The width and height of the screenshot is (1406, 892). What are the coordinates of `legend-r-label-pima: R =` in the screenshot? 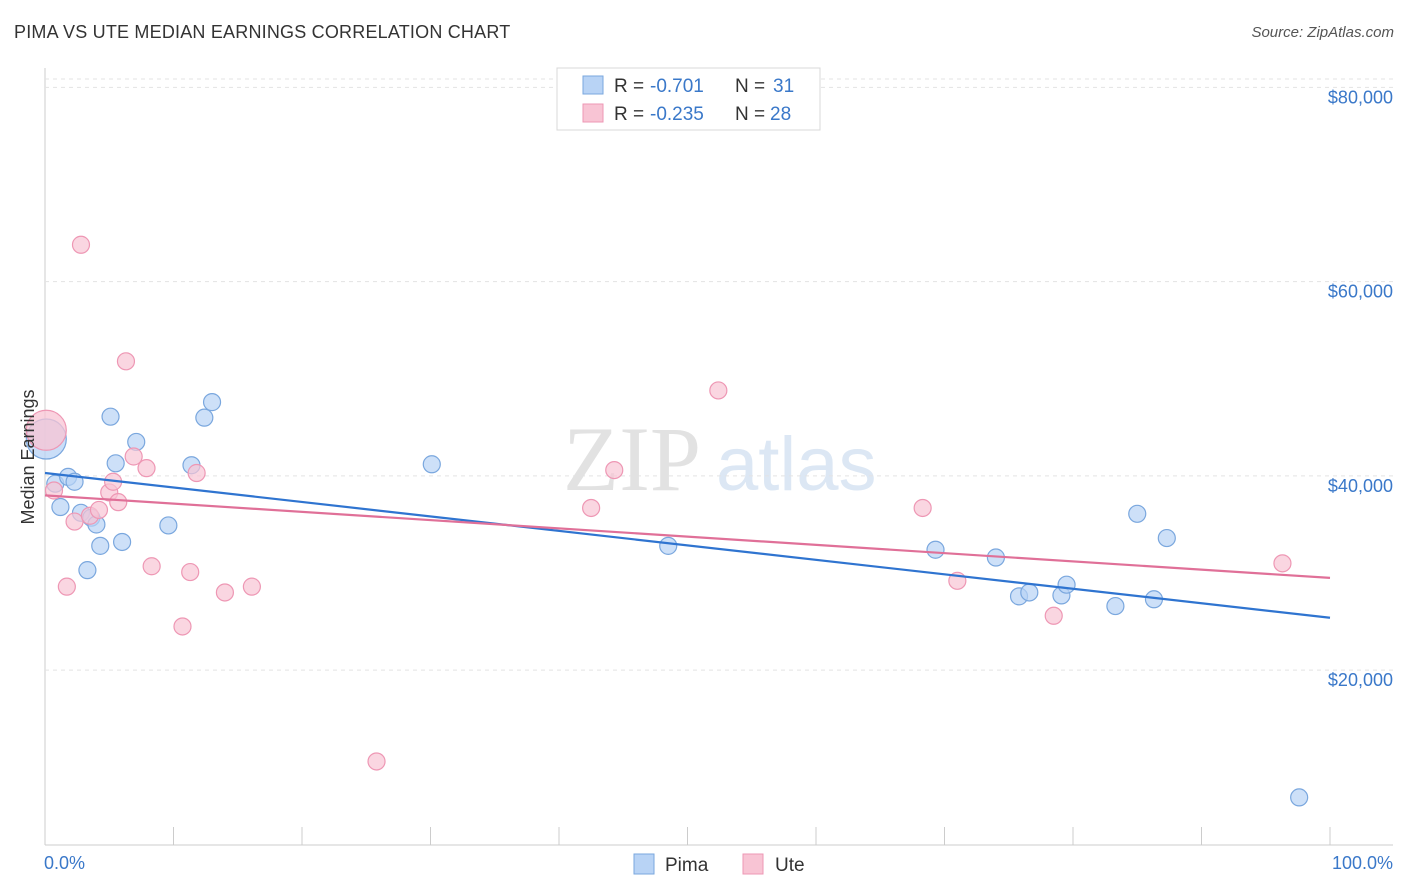 It's located at (629, 86).